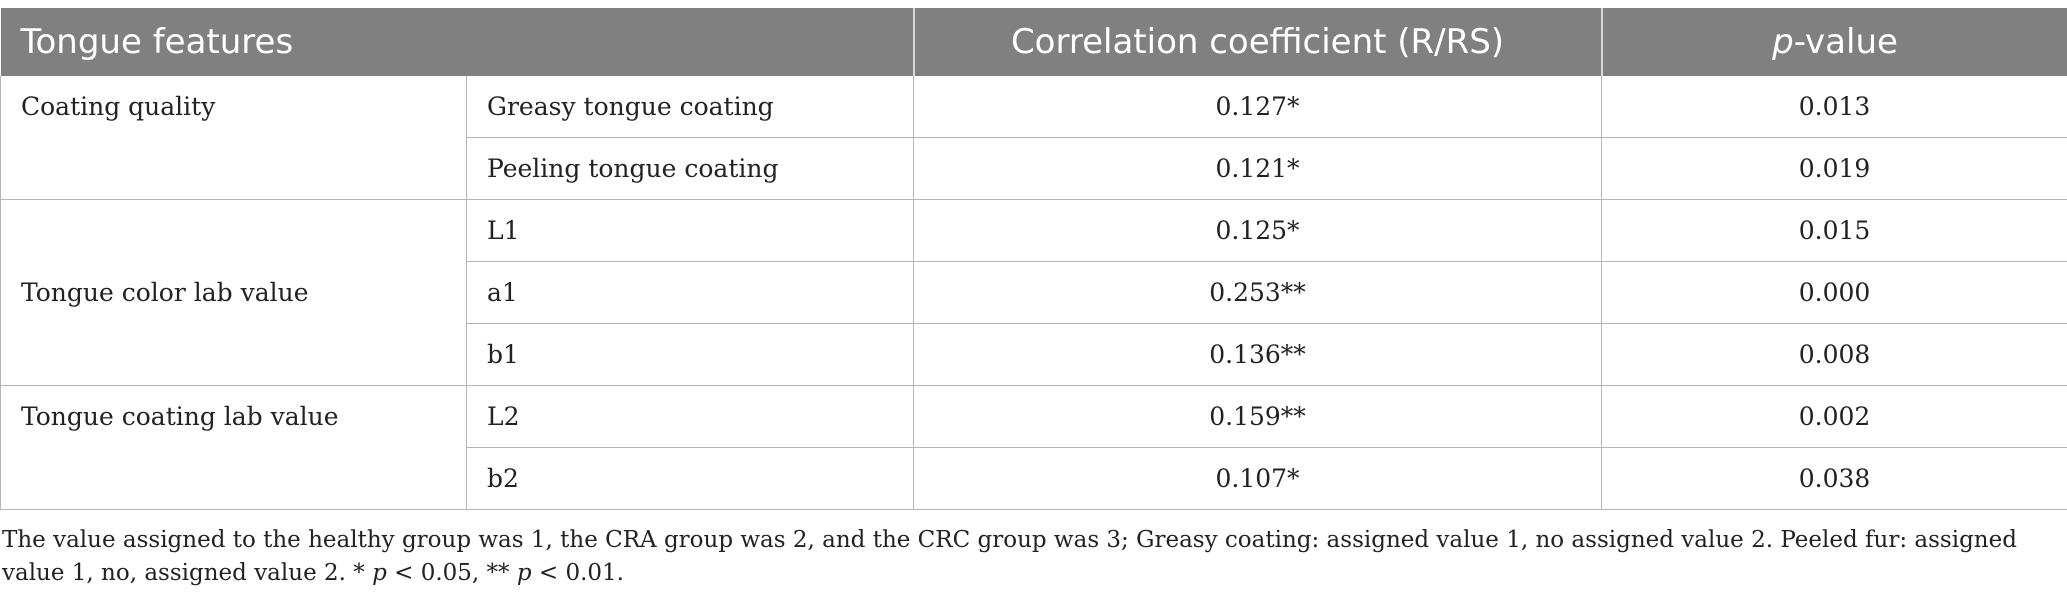 This screenshot has width=2067, height=607. What do you see at coordinates (1834, 416) in the screenshot?
I see `p-value-cell: 0.002` at bounding box center [1834, 416].